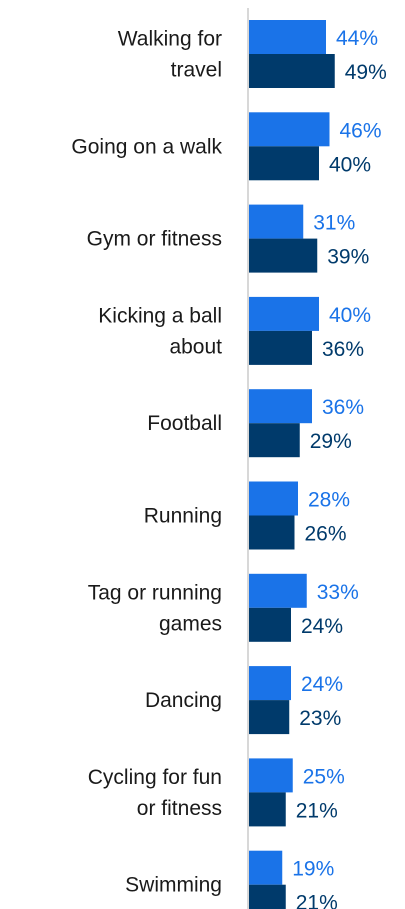 Image resolution: width=405 pixels, height=909 pixels. Describe the element at coordinates (350, 315) in the screenshot. I see `value-label-series-1: 40%` at that location.